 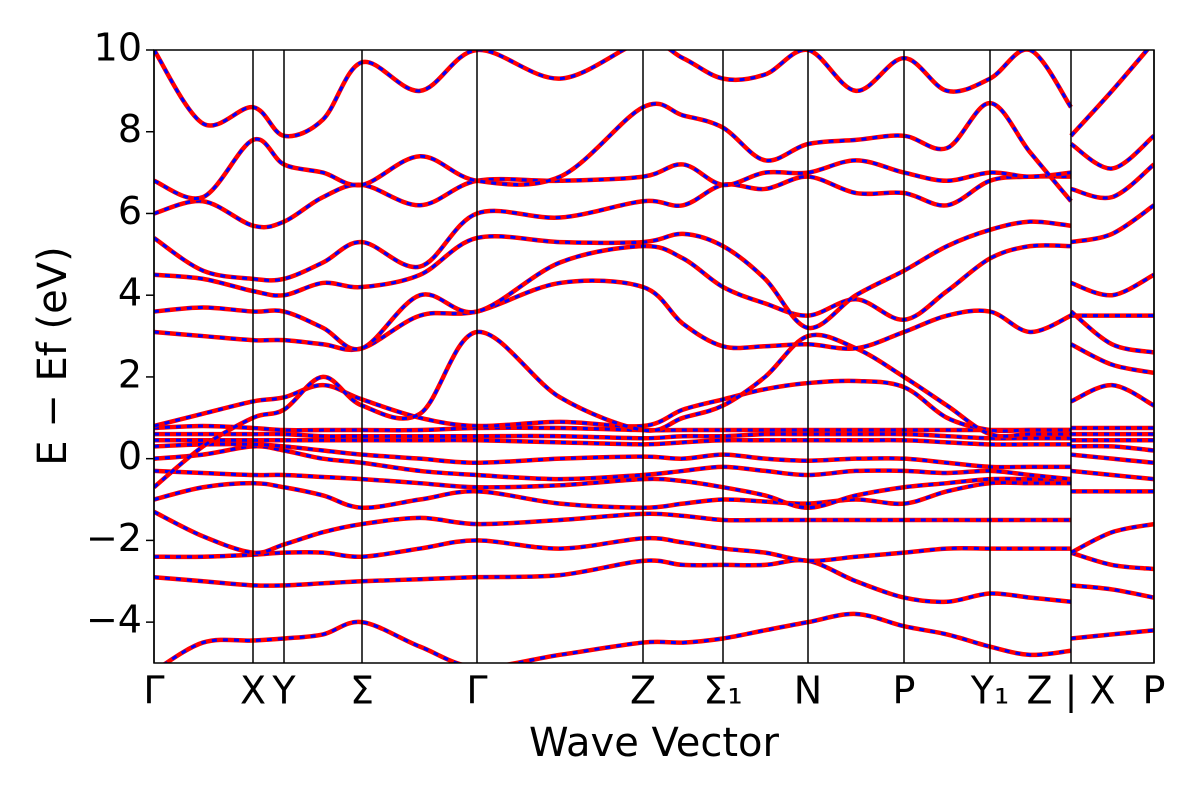 I want to click on x-tick-label: X, so click(x=253, y=691).